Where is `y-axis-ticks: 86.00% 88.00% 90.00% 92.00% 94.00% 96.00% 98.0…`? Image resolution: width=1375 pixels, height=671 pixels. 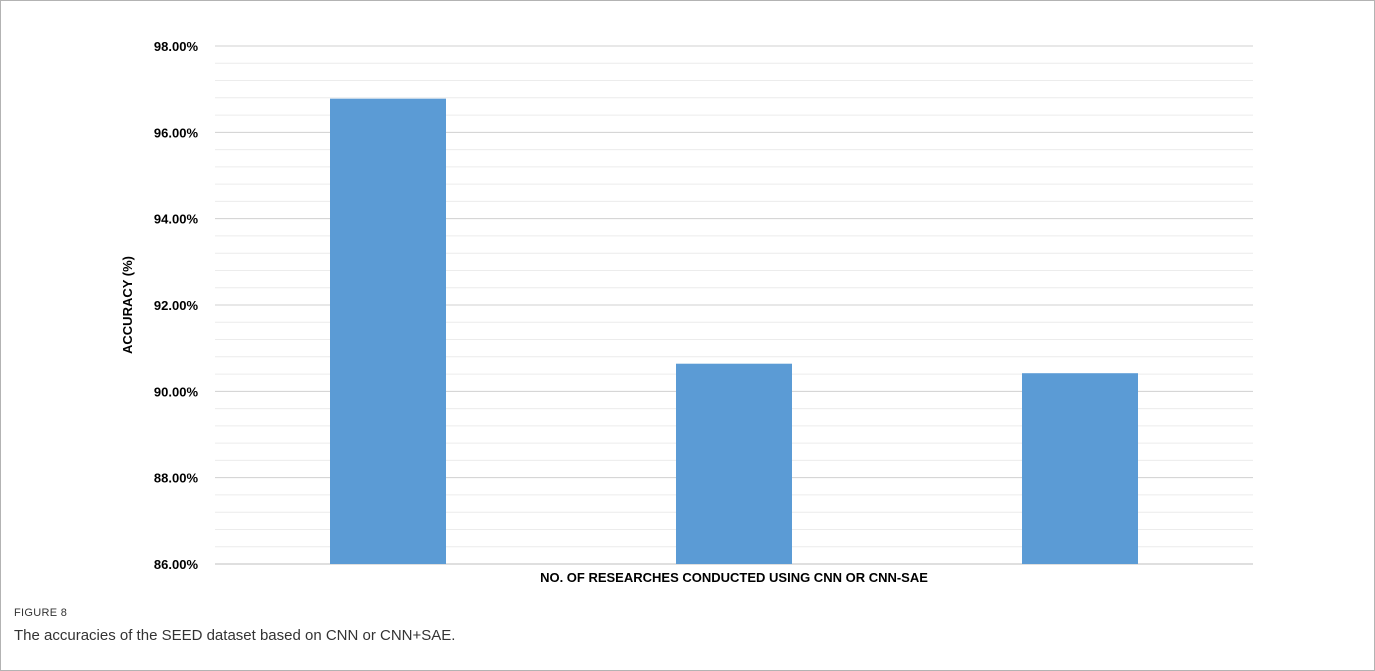 y-axis-ticks: 86.00% 88.00% 90.00% 92.00% 94.00% 96.00% 98.0… is located at coordinates (176, 305).